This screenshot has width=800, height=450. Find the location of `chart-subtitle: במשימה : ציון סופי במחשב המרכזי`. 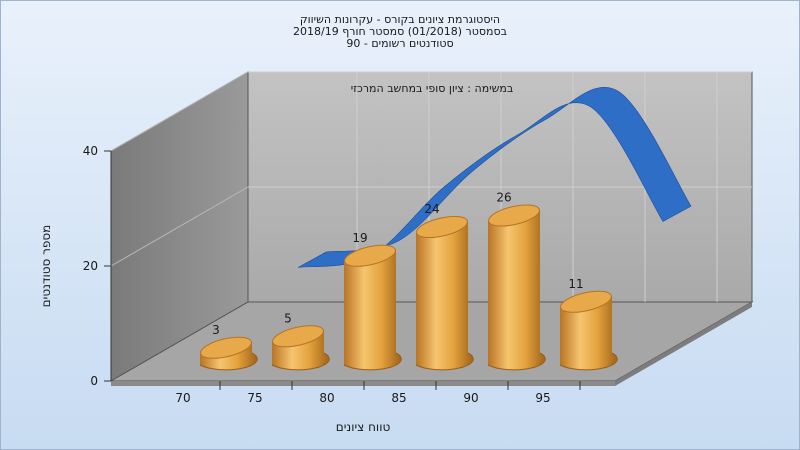

chart-subtitle: במשימה : ציון סופי במחשב המרכזי is located at coordinates (432, 88).